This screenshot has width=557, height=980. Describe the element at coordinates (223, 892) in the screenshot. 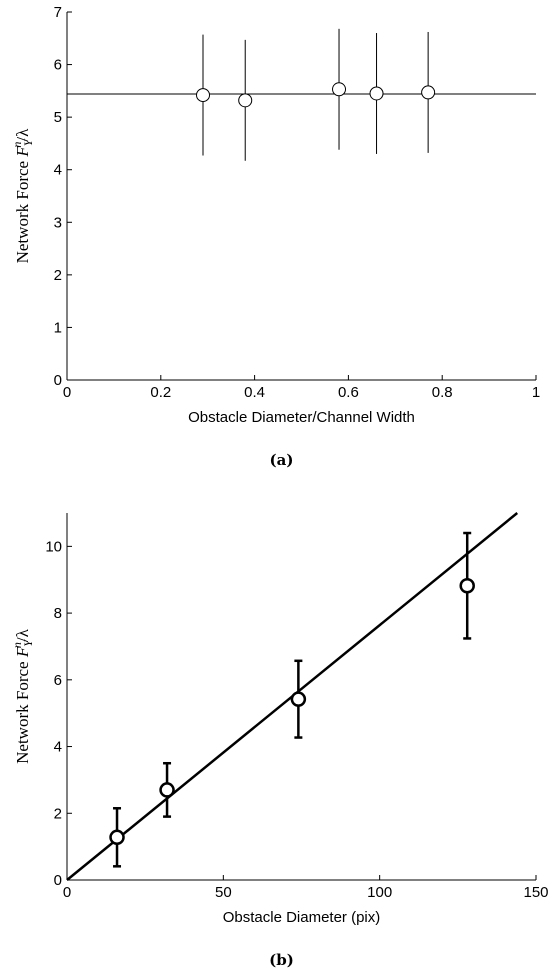

I see `x-tick-label: 50` at that location.